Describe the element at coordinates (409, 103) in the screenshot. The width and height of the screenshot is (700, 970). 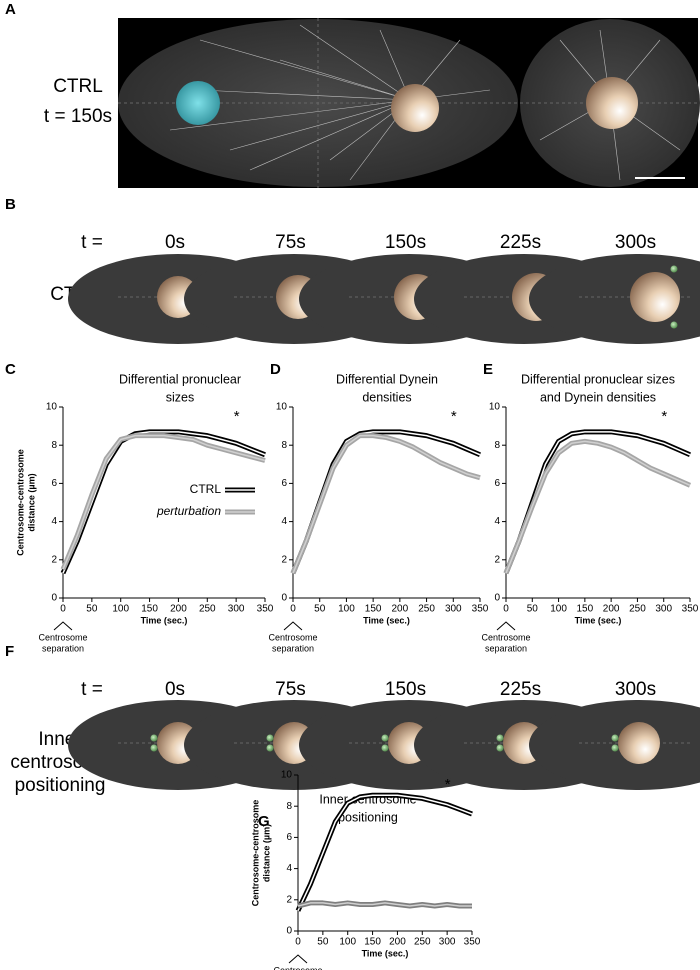
I see `panel-a-image` at that location.